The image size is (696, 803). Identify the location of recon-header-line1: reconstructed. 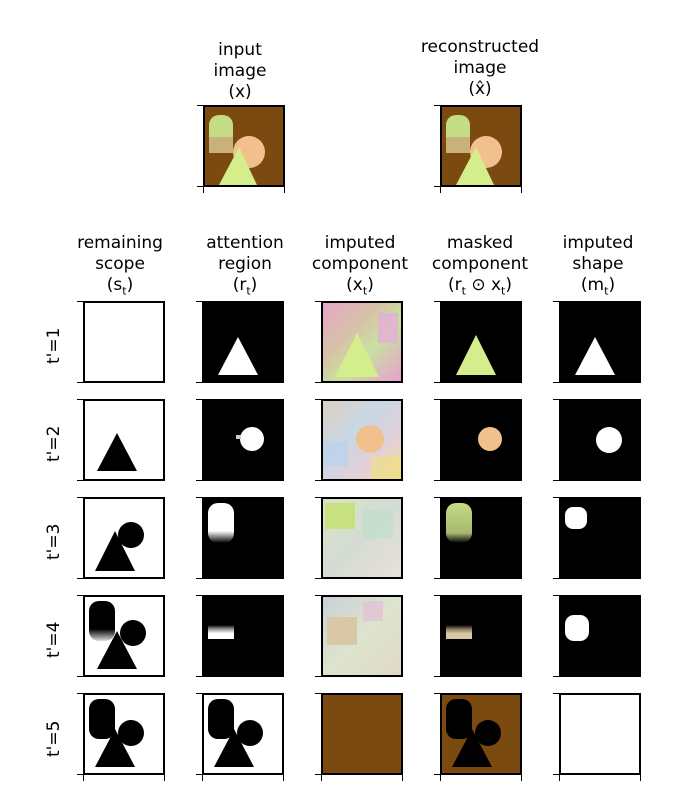
(480, 47).